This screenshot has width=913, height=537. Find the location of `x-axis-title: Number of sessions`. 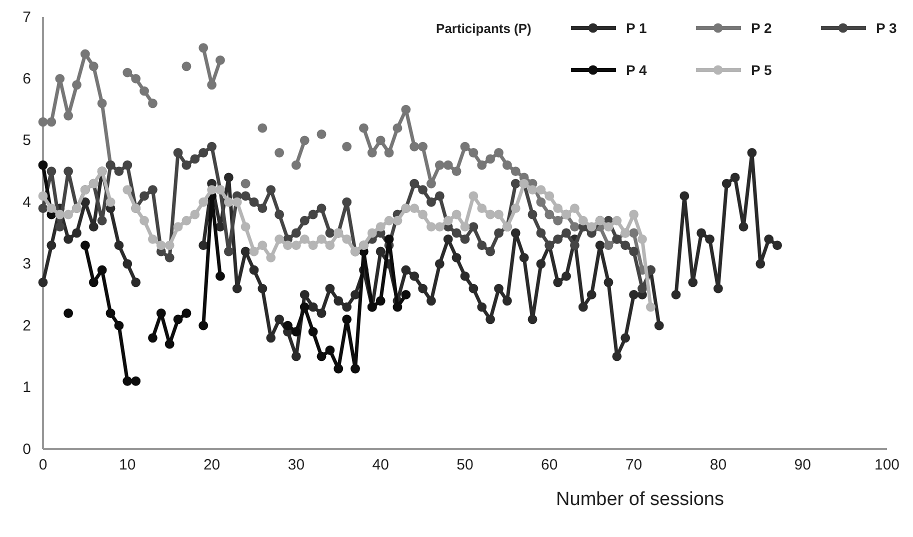

x-axis-title: Number of sessions is located at coordinates (640, 499).